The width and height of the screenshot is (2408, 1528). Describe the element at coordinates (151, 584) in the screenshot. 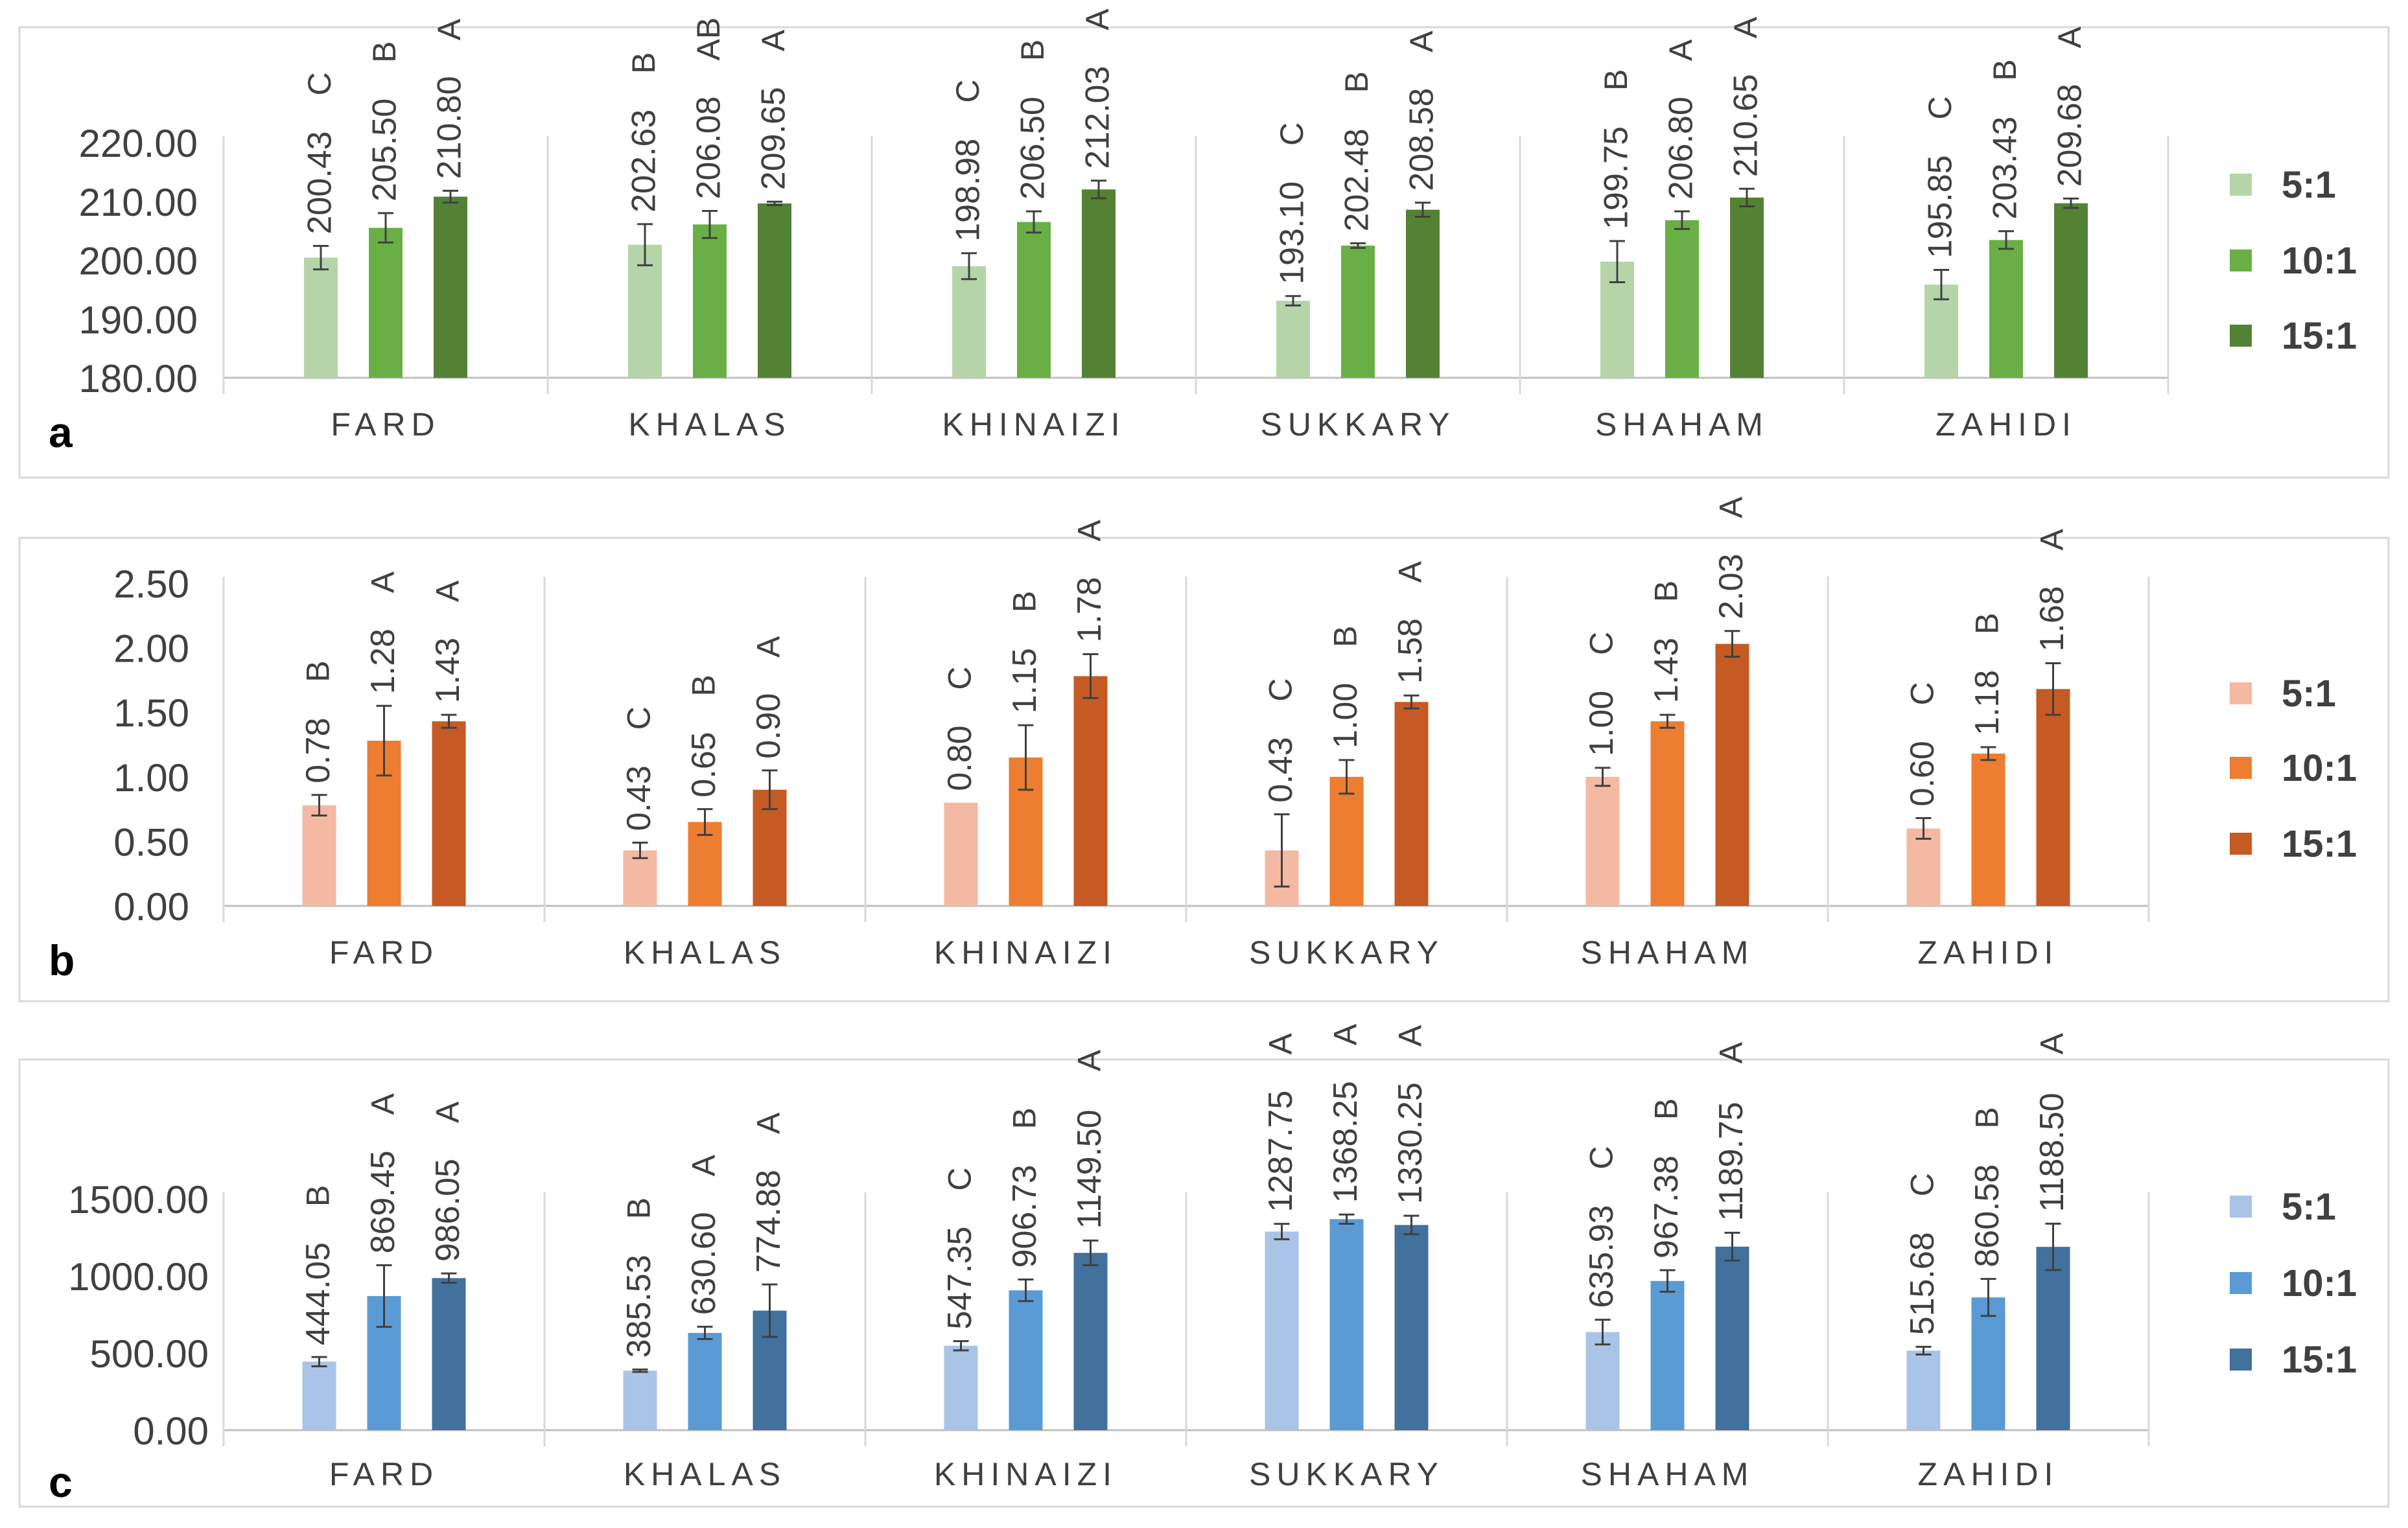

I see `y-tick-label: 2.50` at that location.